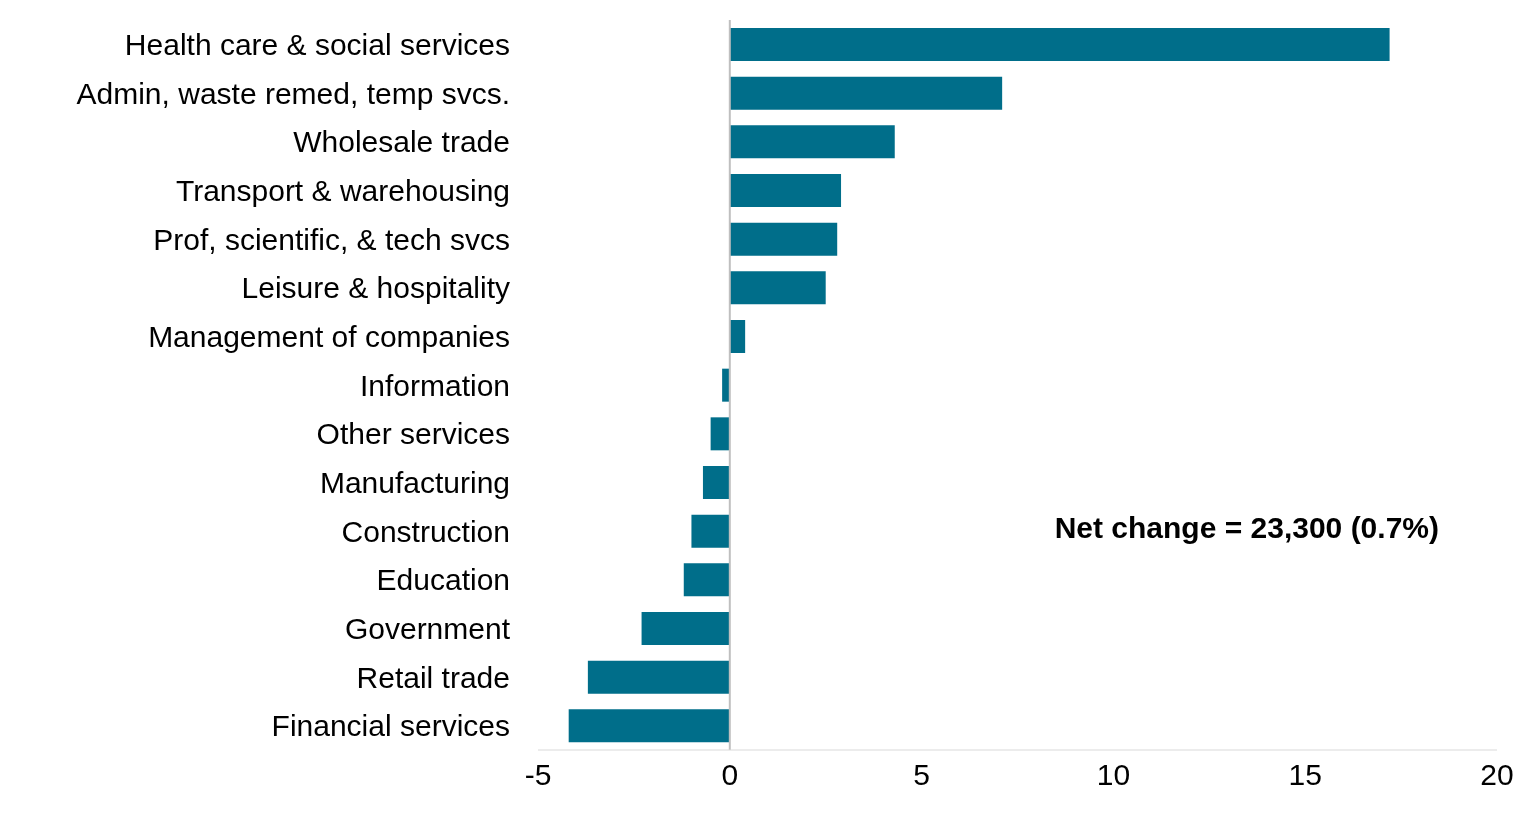 Image resolution: width=1529 pixels, height=818 pixels. I want to click on y-tick-label: Other services, so click(413, 434).